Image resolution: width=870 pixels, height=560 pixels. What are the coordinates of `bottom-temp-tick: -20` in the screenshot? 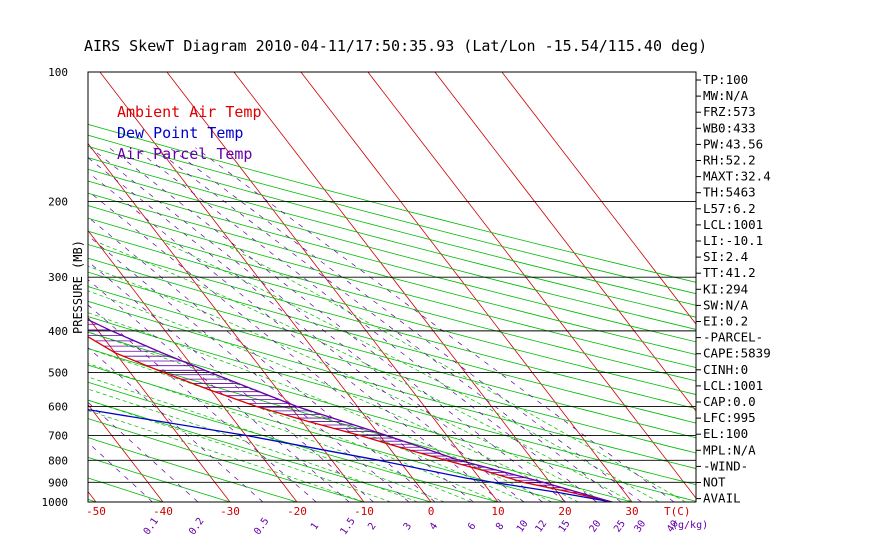 It's located at (297, 511).